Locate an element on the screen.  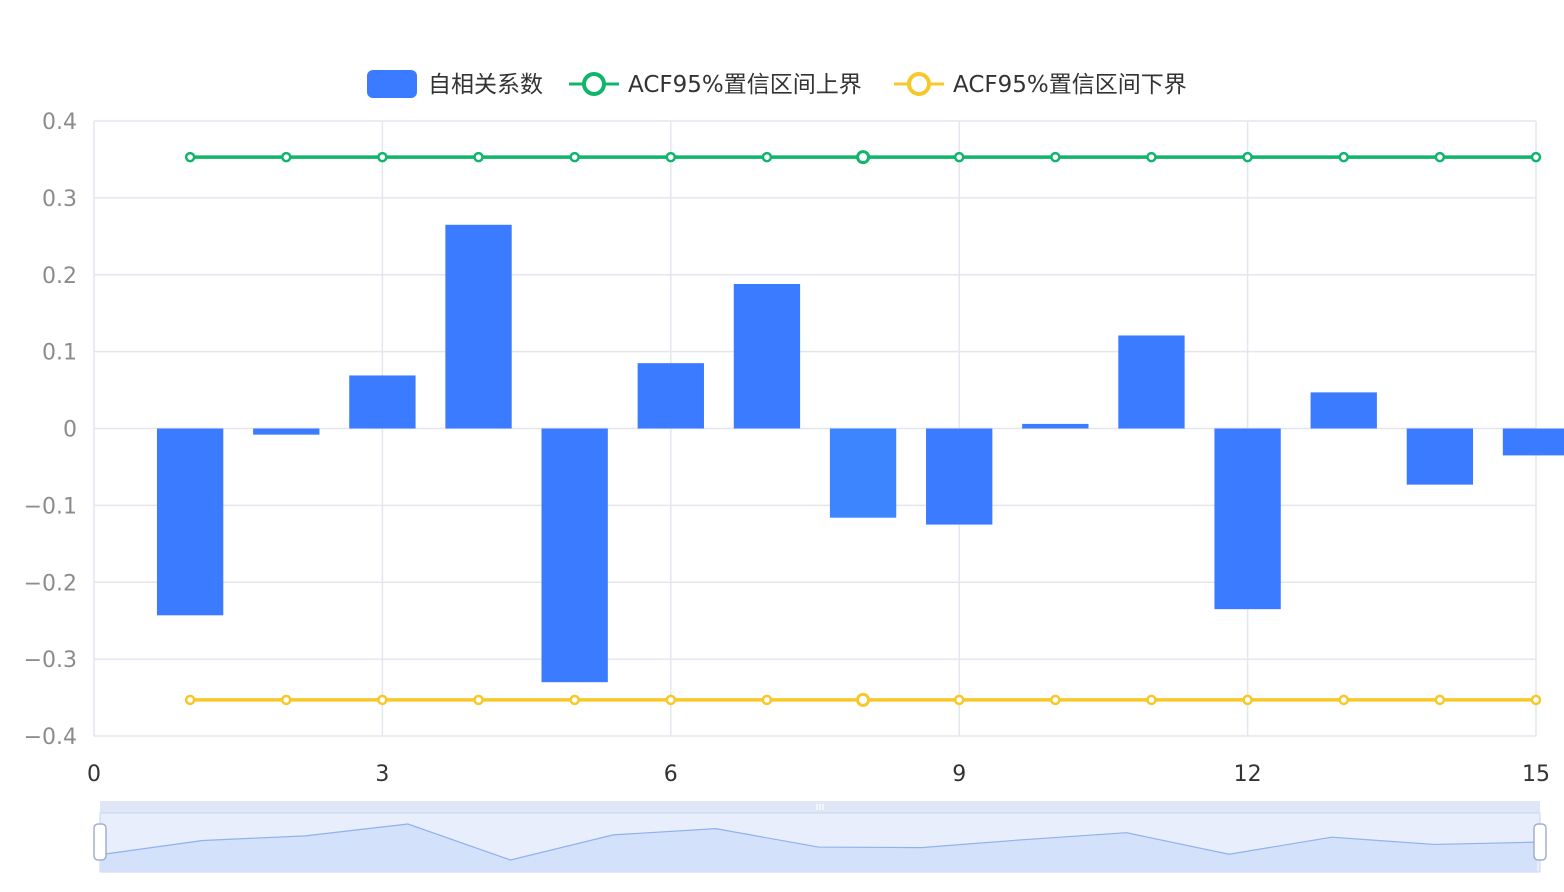
legend-item-upper: ACF95%置信区间上界 is located at coordinates (715, 85).